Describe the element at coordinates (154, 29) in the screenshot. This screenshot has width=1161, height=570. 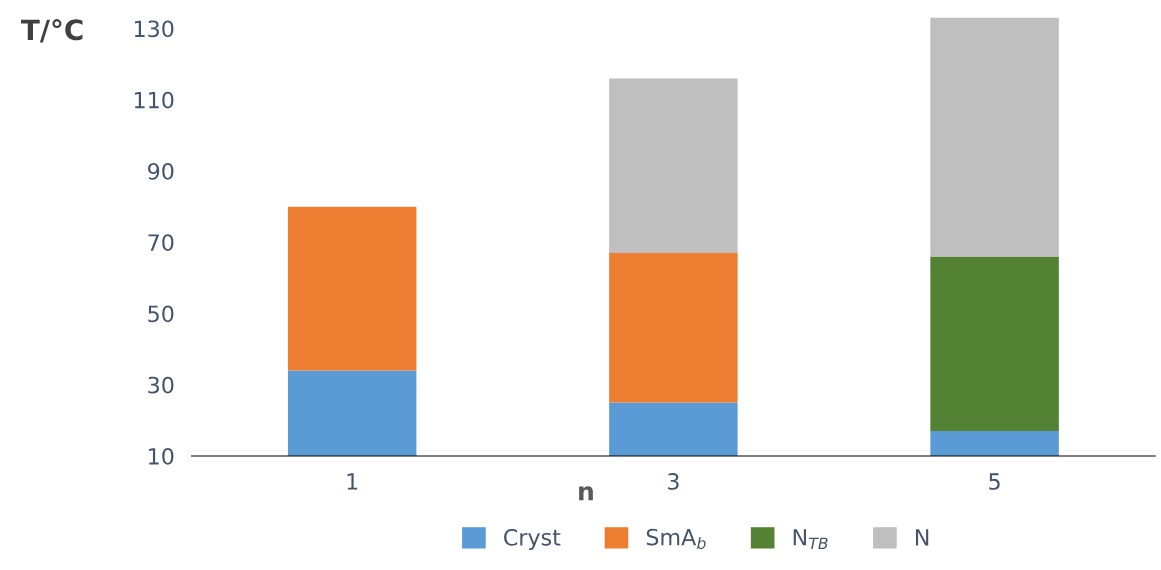
I see `y-tick-label: 130` at that location.